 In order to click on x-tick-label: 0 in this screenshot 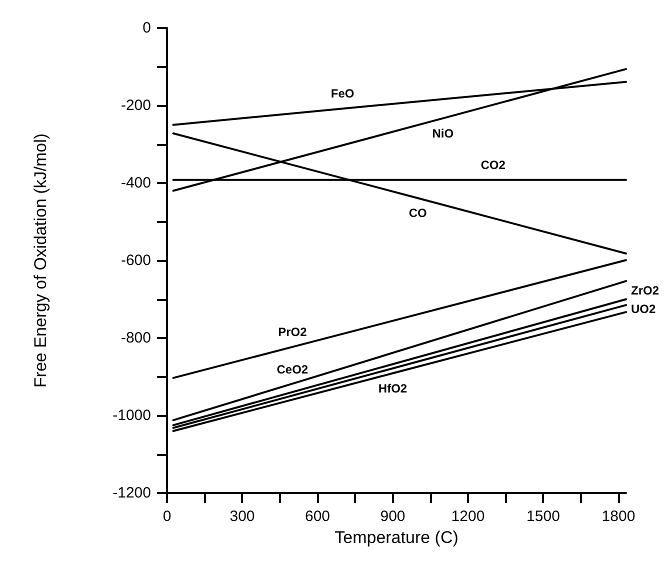, I will do `click(167, 516)`.